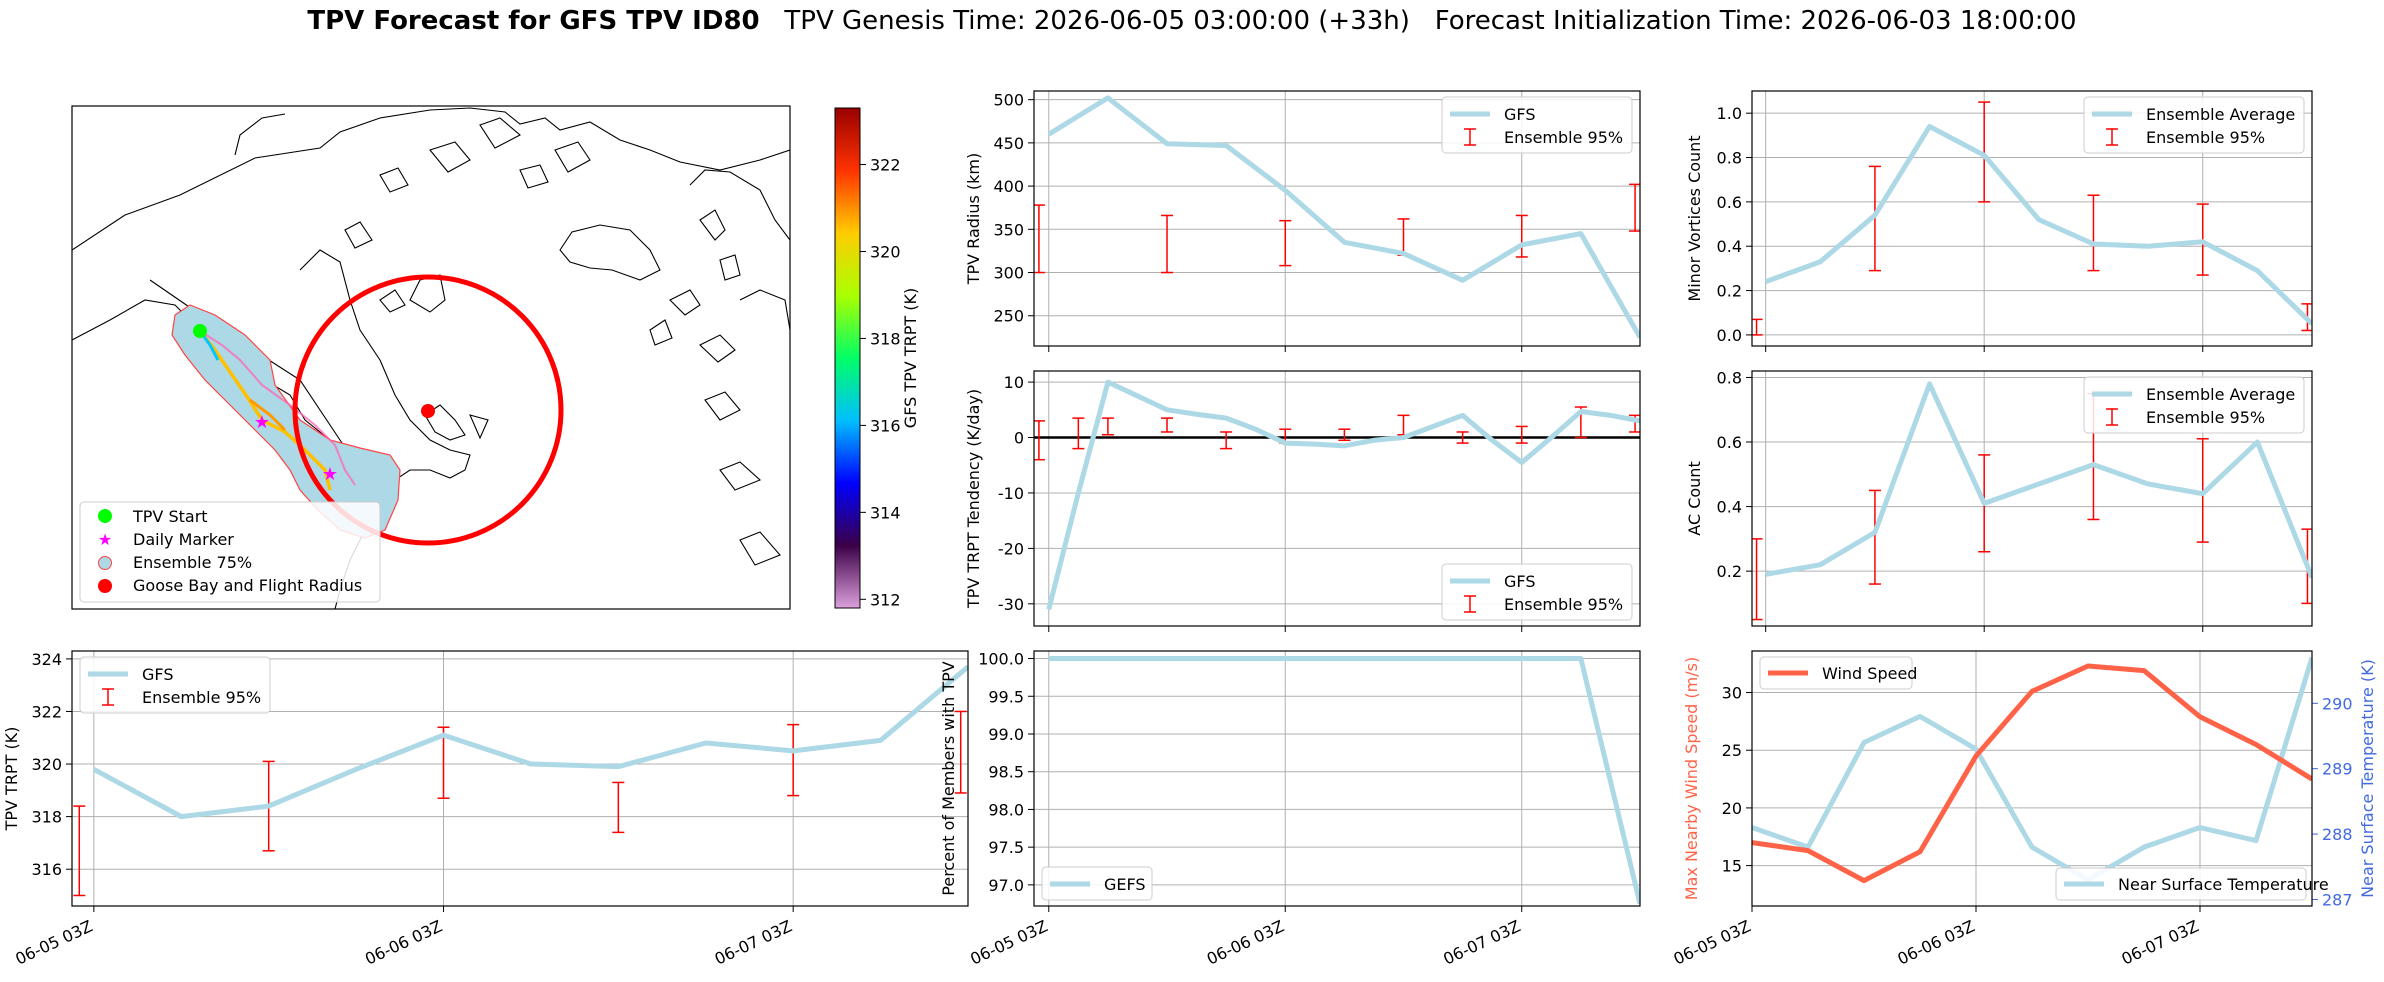 The image size is (2384, 982). What do you see at coordinates (885, 165) in the screenshot?
I see `colorbar-tick-label: 322` at bounding box center [885, 165].